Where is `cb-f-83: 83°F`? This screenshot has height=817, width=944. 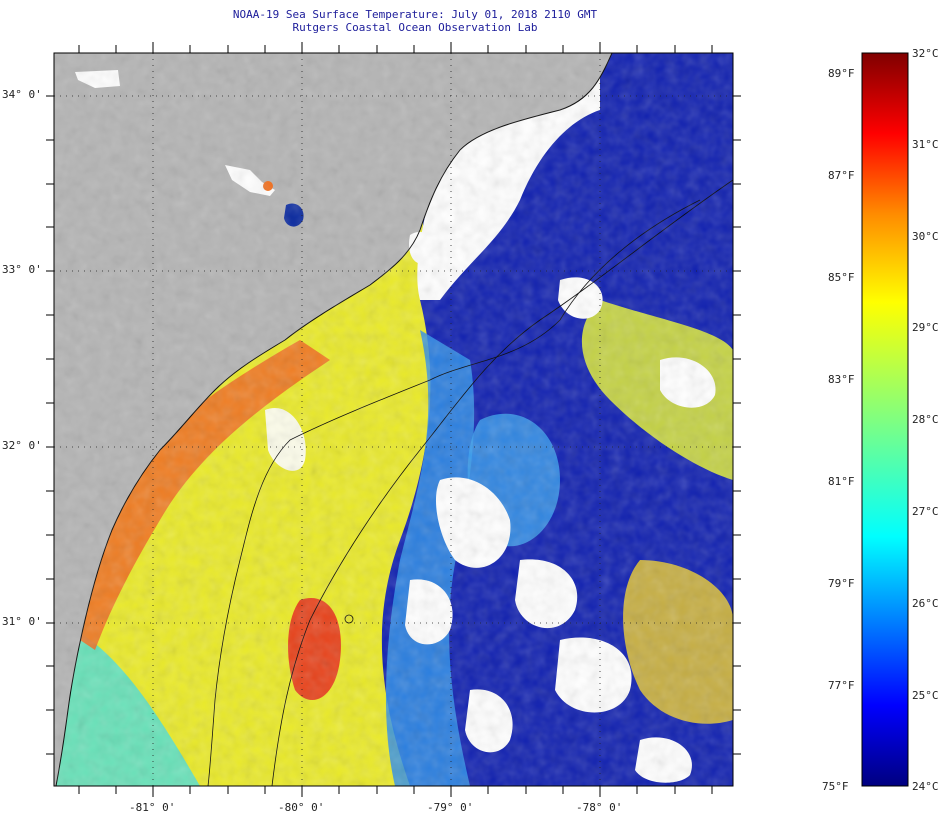
cb-f-83: 83°F is located at coordinates (841, 379).